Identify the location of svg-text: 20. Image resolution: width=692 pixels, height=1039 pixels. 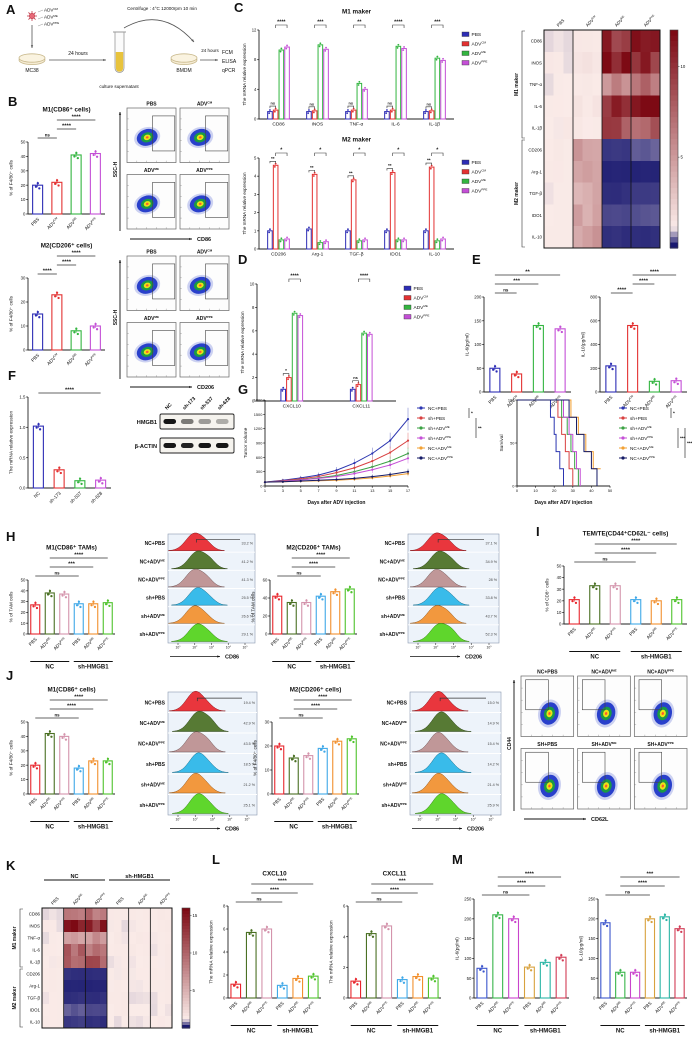
(267, 746).